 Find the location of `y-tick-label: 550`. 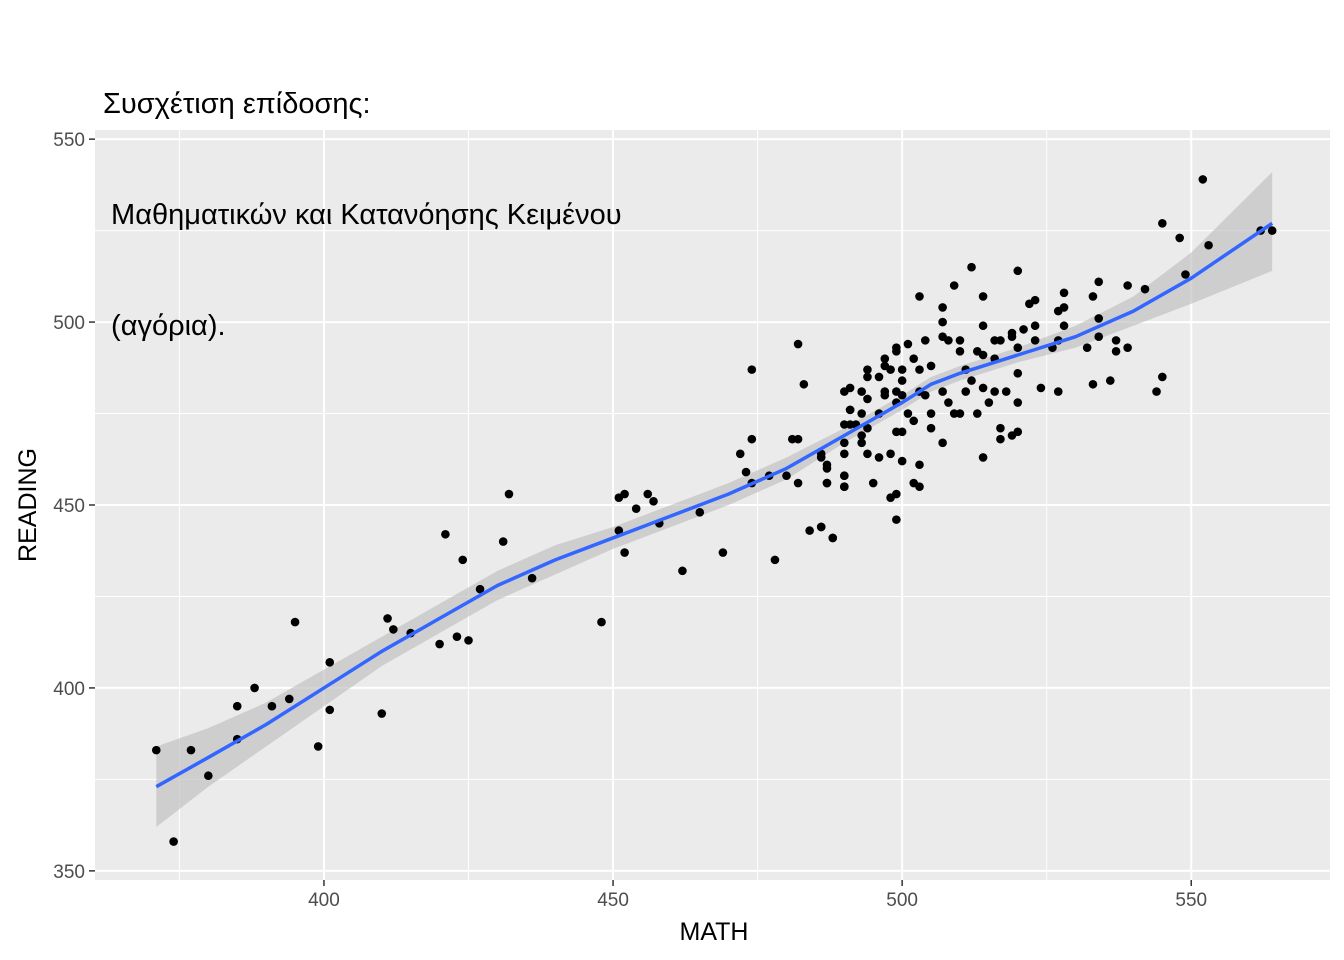

y-tick-label: 550 is located at coordinates (69, 140).